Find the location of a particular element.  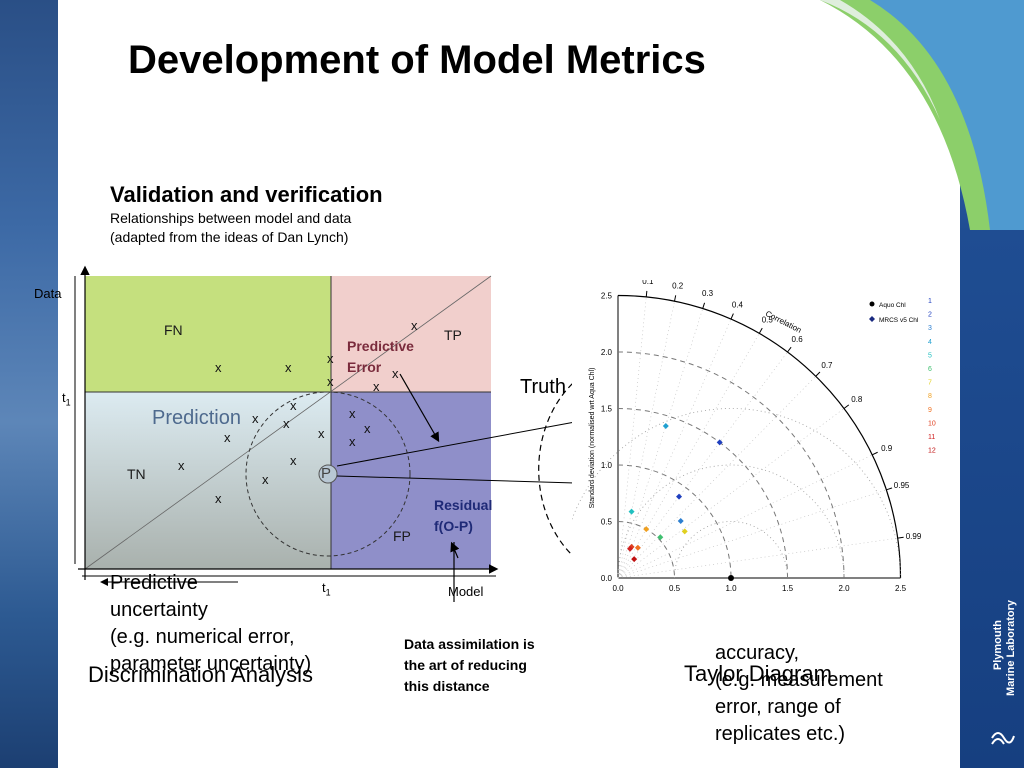

correlation-tick-label: 0.7 is located at coordinates (827, 365).